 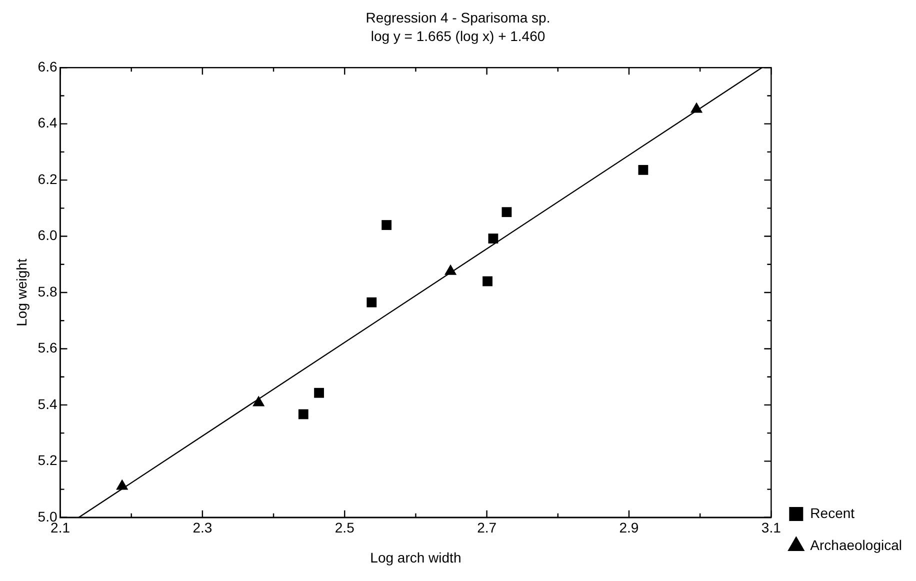 What do you see at coordinates (629, 528) in the screenshot?
I see `x-tick-label: 2.9` at bounding box center [629, 528].